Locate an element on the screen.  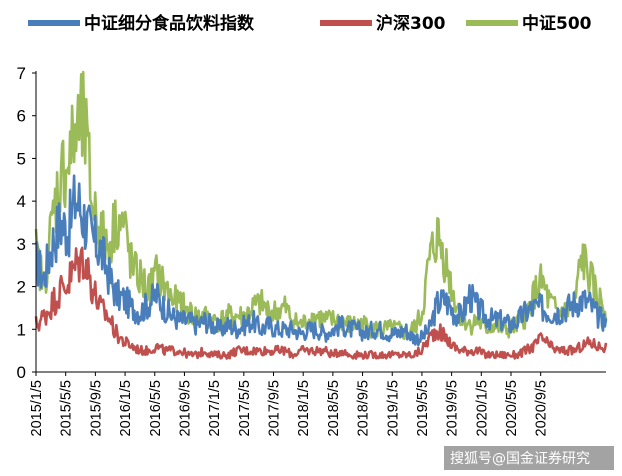
x-tick-label: 2019/5/5 is located at coordinates (423, 408).